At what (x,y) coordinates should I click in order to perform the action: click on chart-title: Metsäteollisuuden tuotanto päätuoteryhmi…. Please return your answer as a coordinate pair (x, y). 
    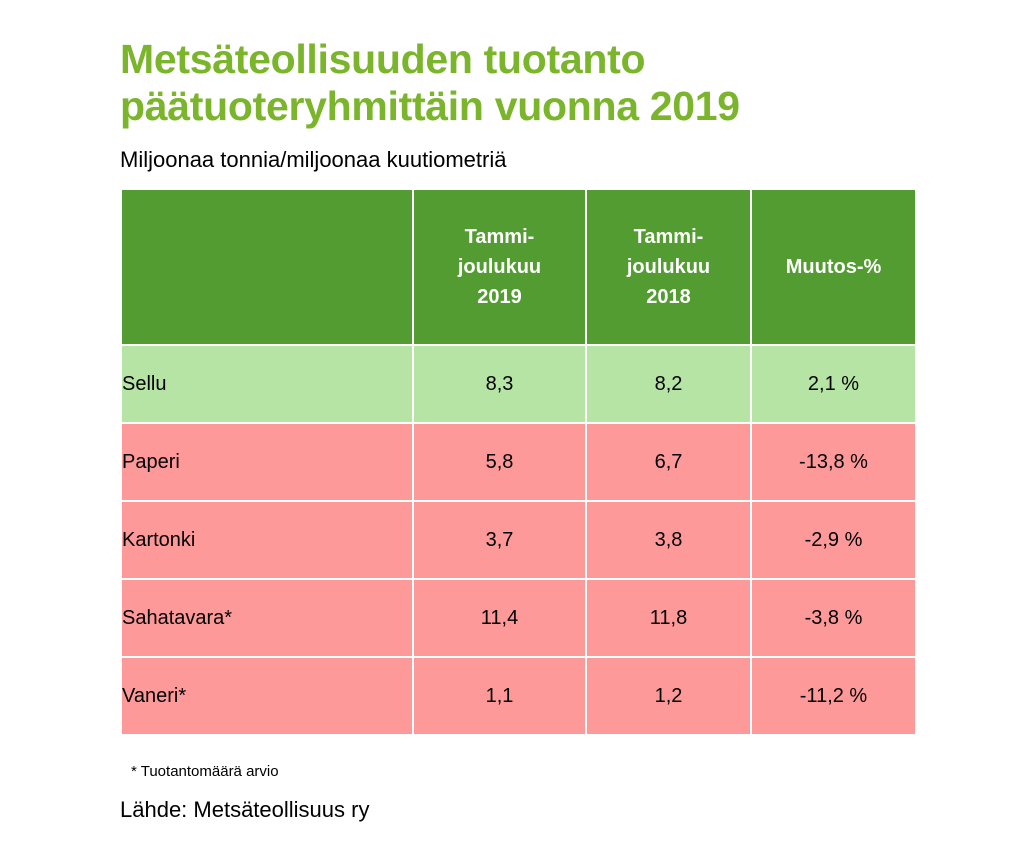
    Looking at the image, I should click on (430, 83).